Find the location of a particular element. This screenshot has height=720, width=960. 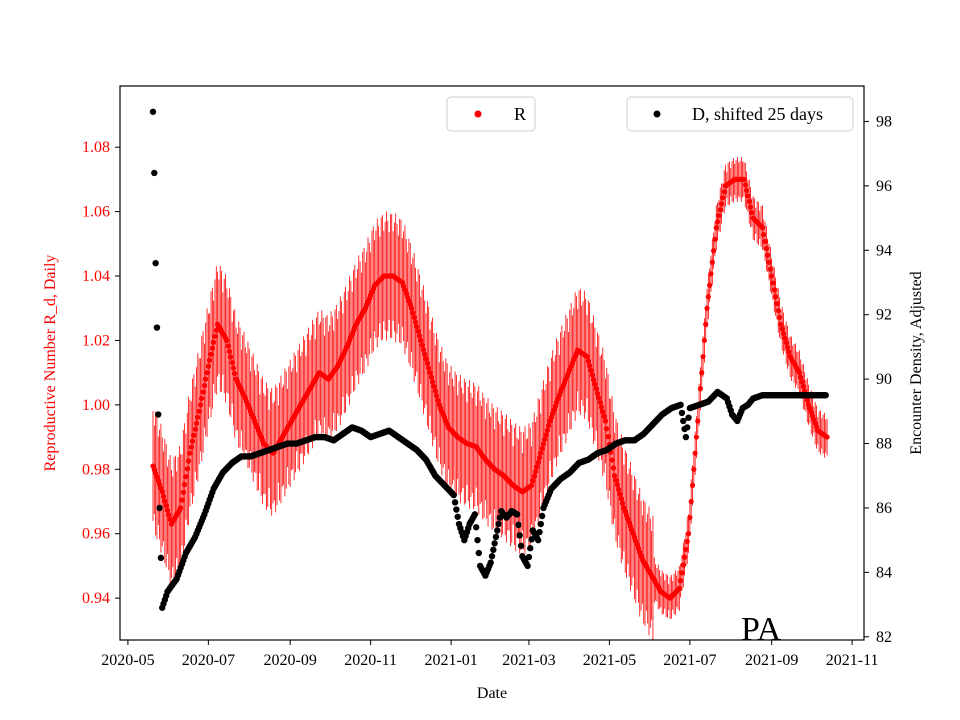

legend-r-label: R is located at coordinates (520, 114).